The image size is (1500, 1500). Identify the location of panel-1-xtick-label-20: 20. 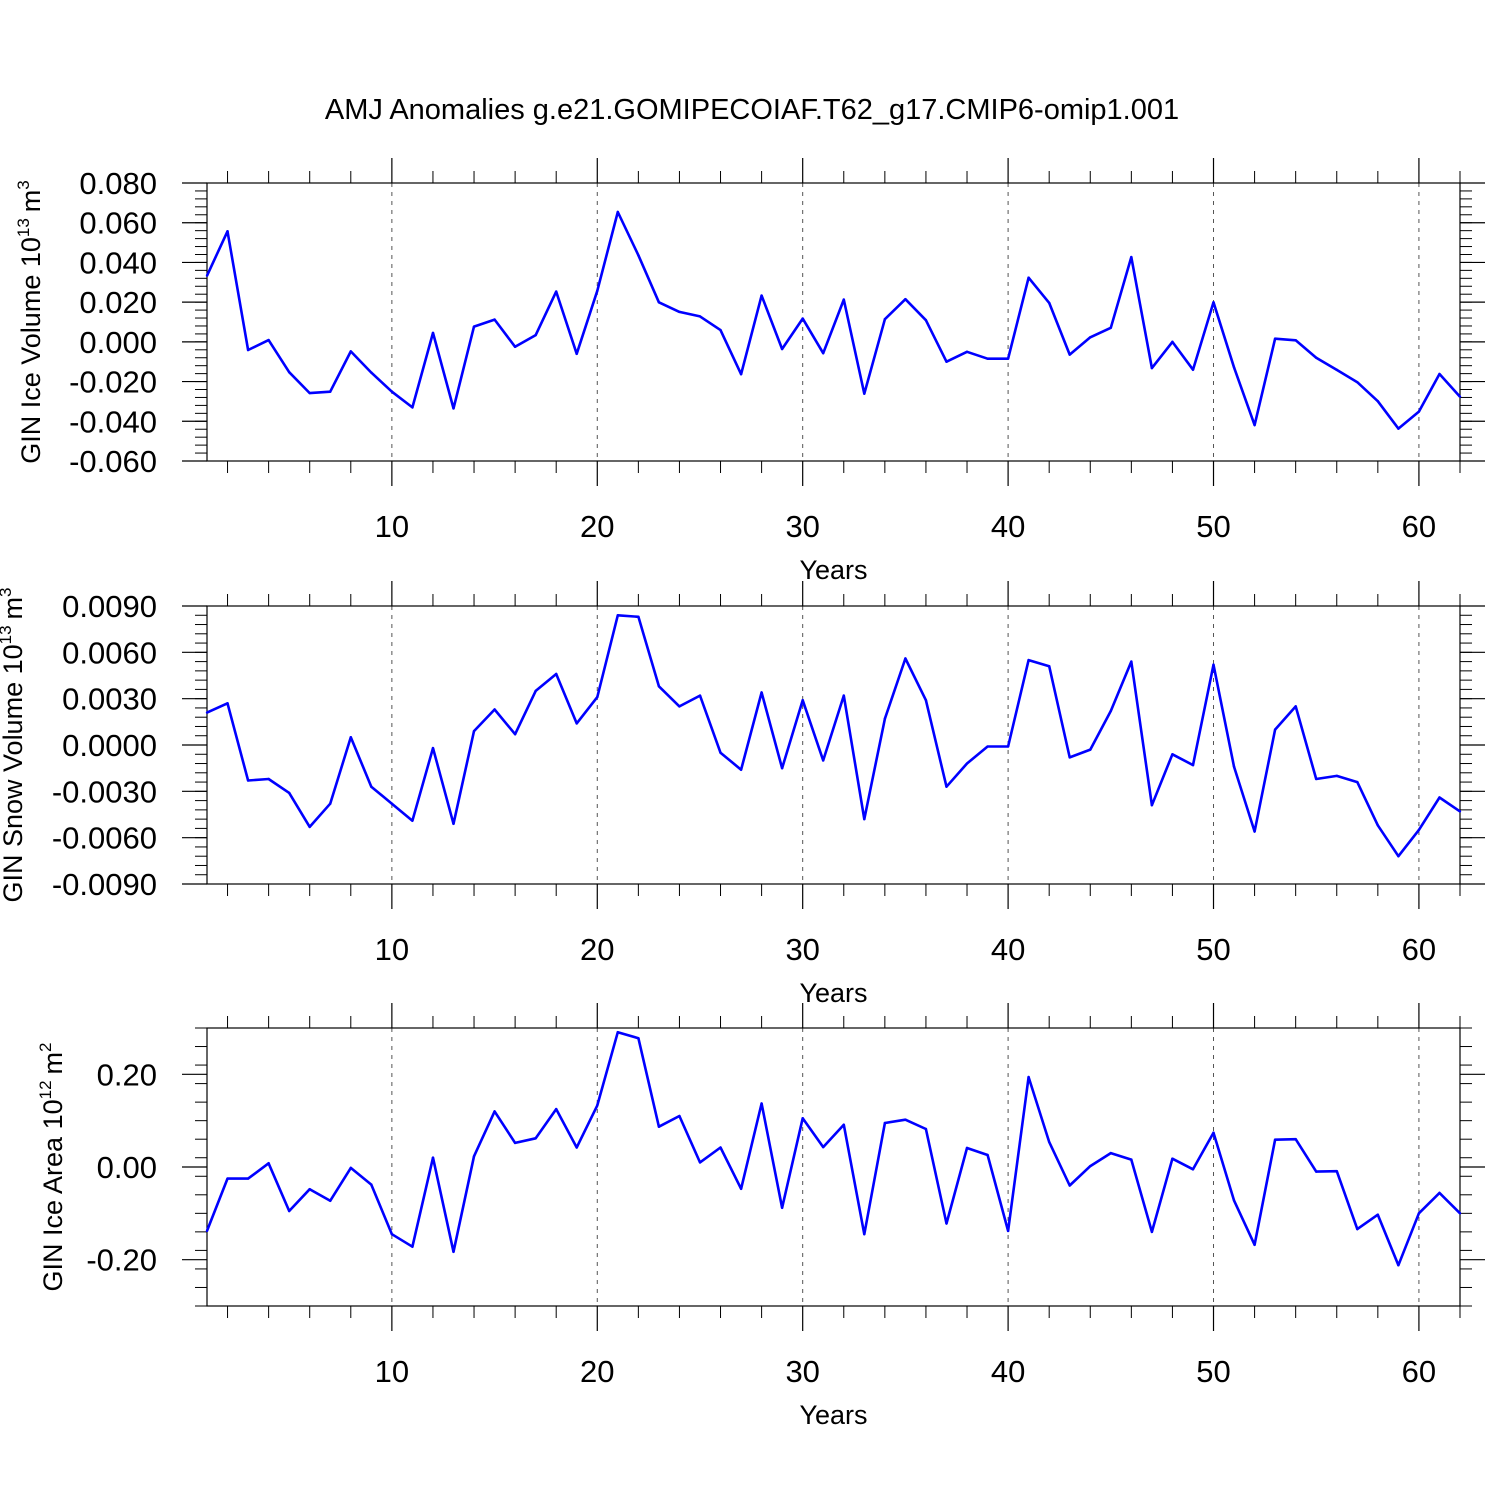
(597, 526).